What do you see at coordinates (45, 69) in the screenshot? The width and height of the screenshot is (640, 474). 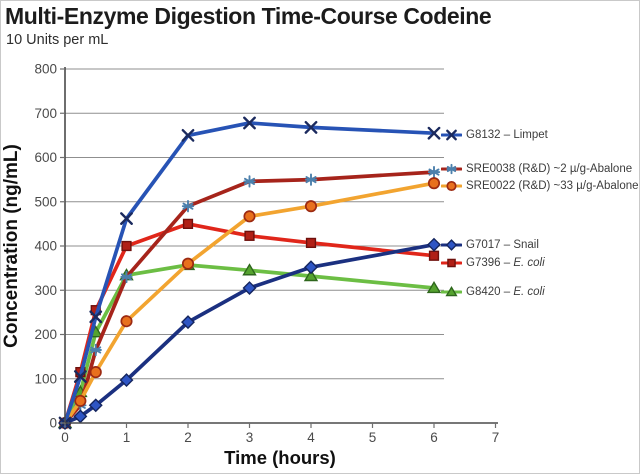 I see `y-tick-label: 800` at bounding box center [45, 69].